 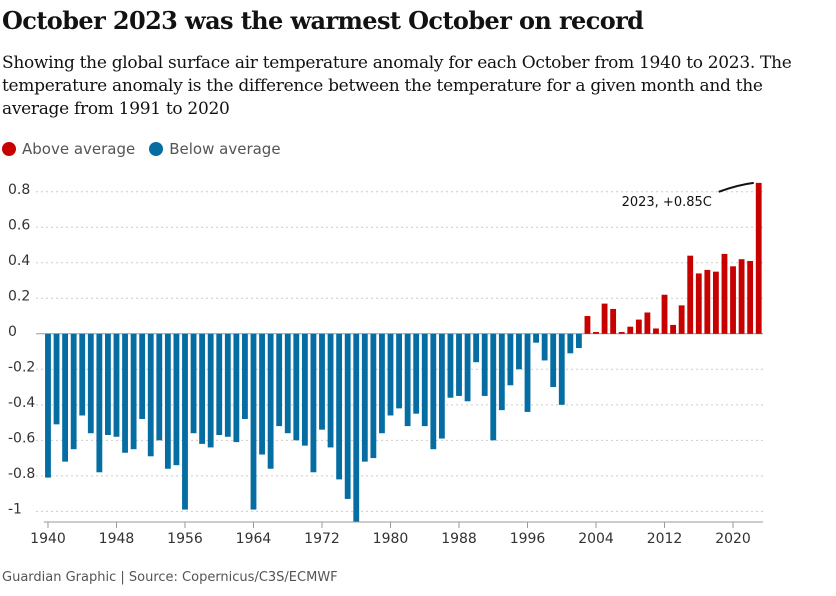 What do you see at coordinates (185, 539) in the screenshot?
I see `x-tick-label: 1956` at bounding box center [185, 539].